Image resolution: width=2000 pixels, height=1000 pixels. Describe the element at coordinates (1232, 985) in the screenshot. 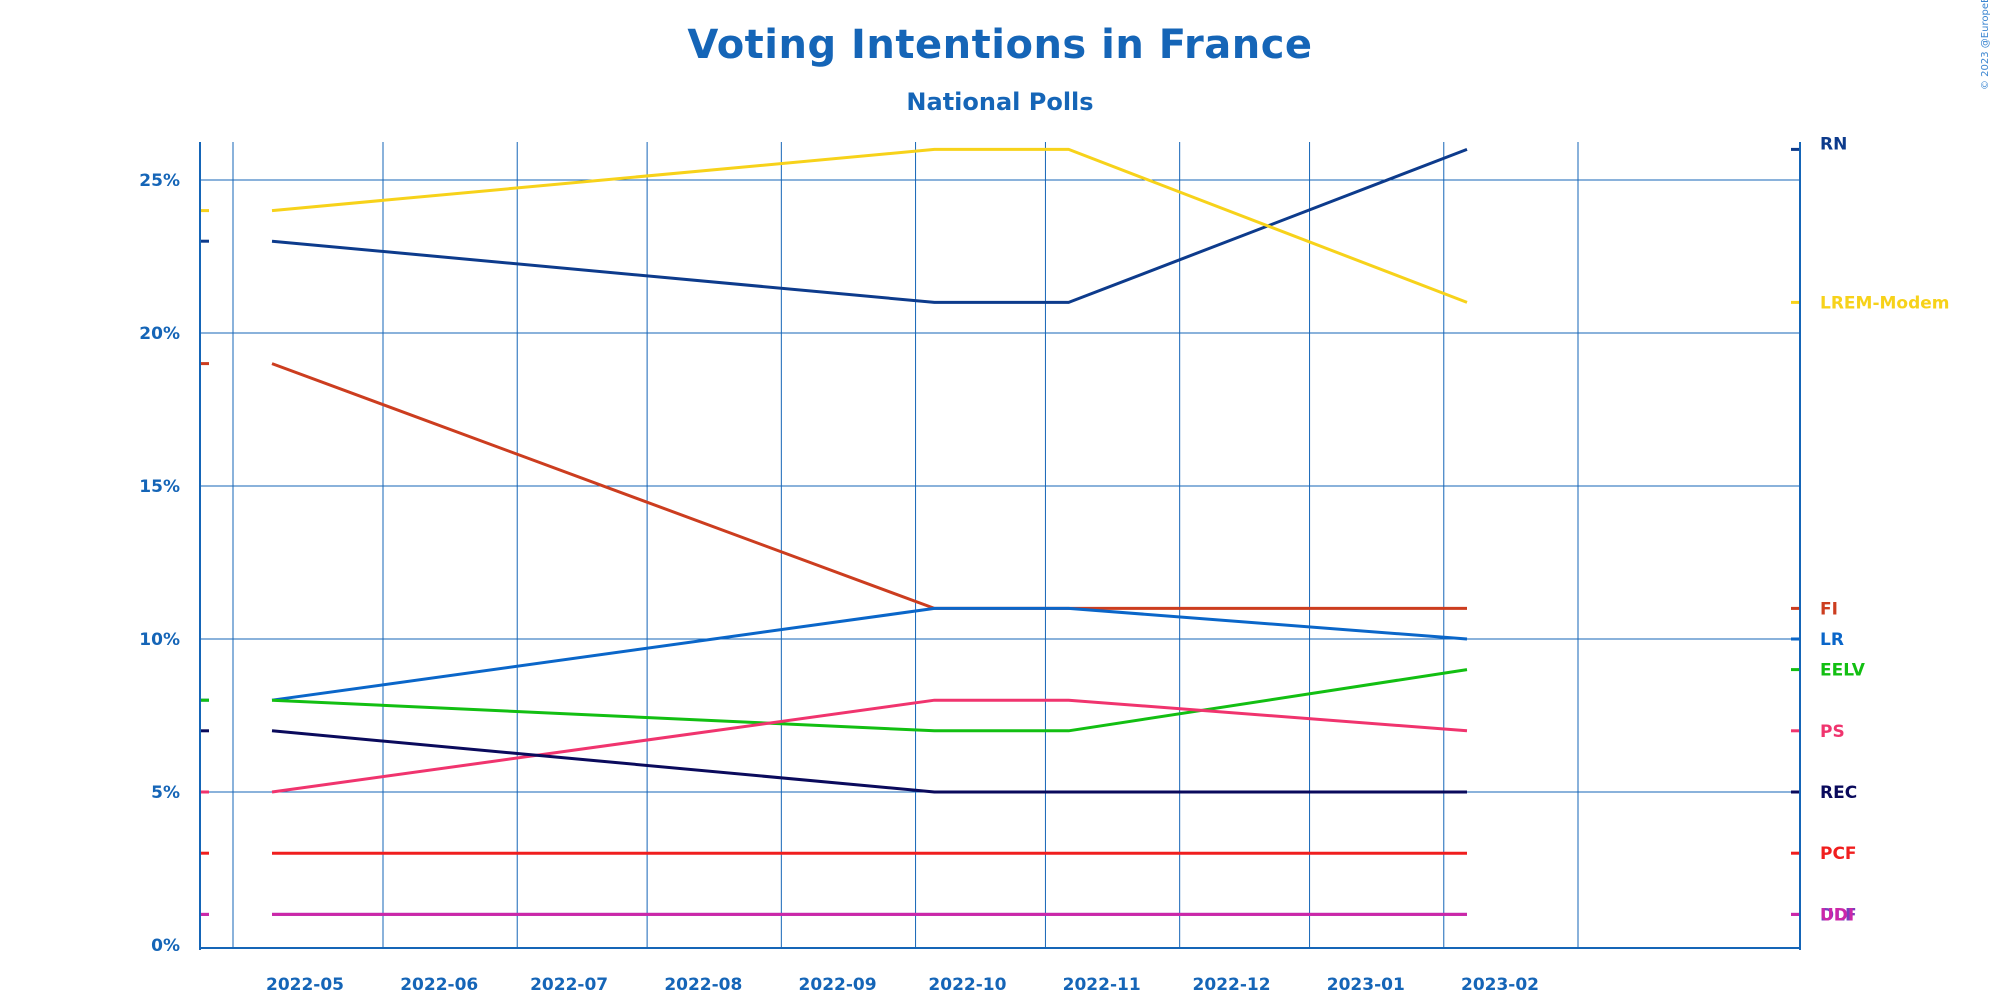

I see `x-tick-label: 2022-12` at that location.